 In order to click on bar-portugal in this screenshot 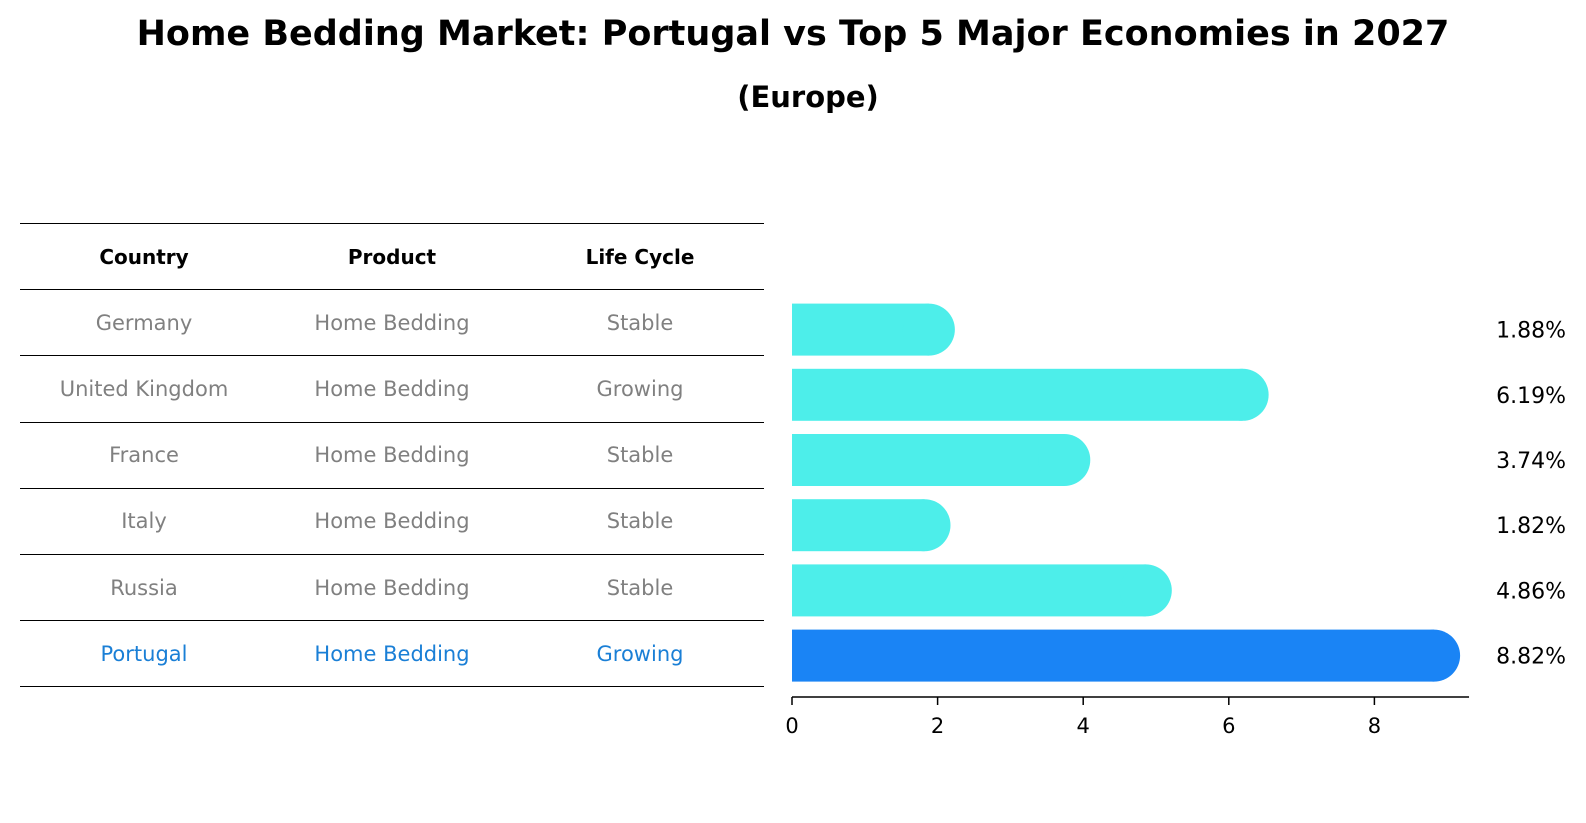, I will do `click(1113, 655)`.